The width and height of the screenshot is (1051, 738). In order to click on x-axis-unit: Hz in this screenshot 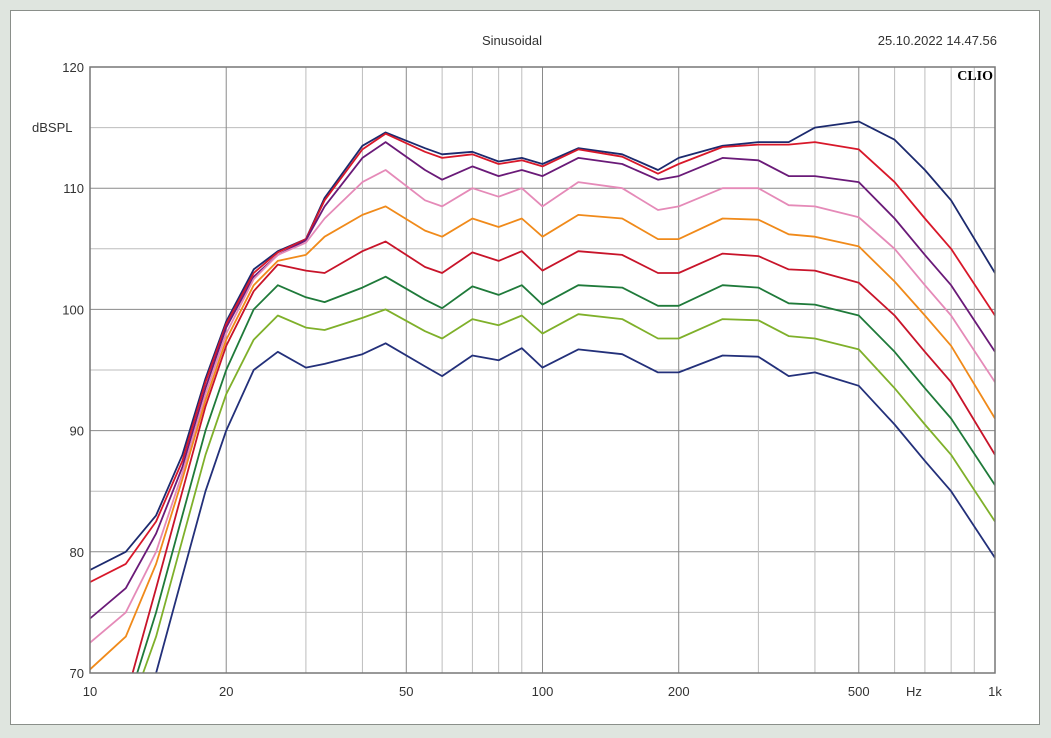, I will do `click(914, 691)`.